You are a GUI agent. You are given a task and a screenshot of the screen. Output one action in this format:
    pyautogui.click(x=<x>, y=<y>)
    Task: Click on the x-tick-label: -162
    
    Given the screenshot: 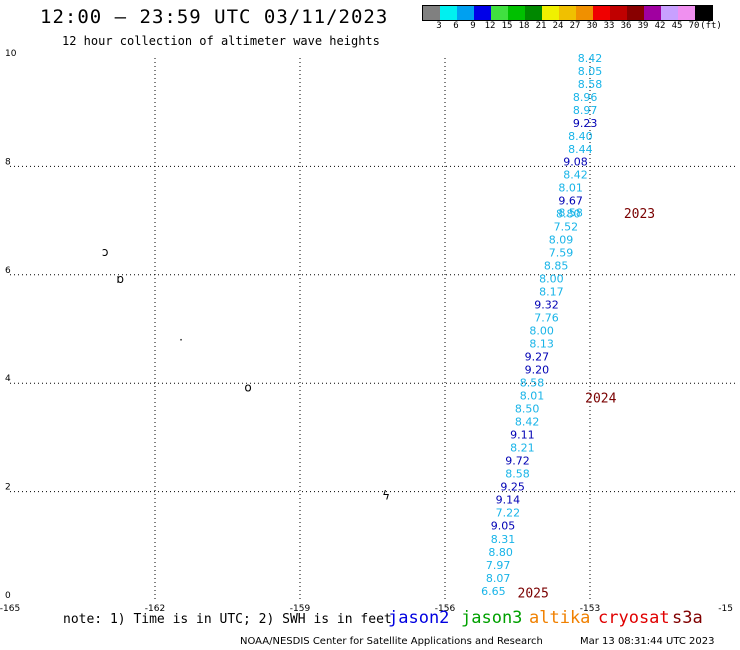 What is the action you would take?
    pyautogui.click(x=155, y=609)
    